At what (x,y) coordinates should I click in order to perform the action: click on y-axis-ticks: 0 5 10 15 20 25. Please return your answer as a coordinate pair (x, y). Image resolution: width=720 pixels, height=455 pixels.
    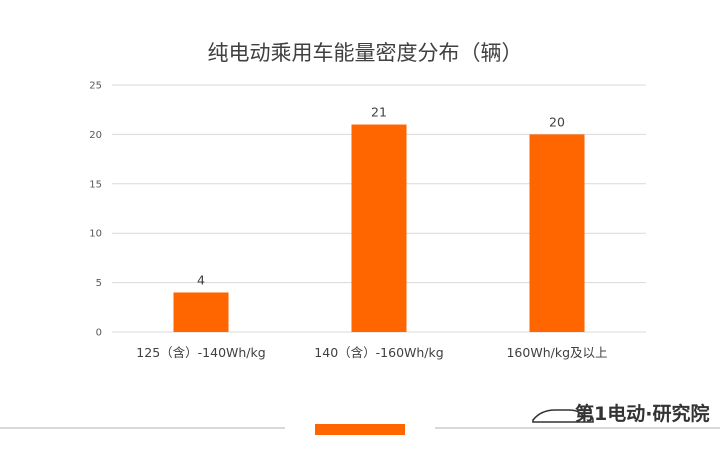
    Looking at the image, I should click on (95, 210).